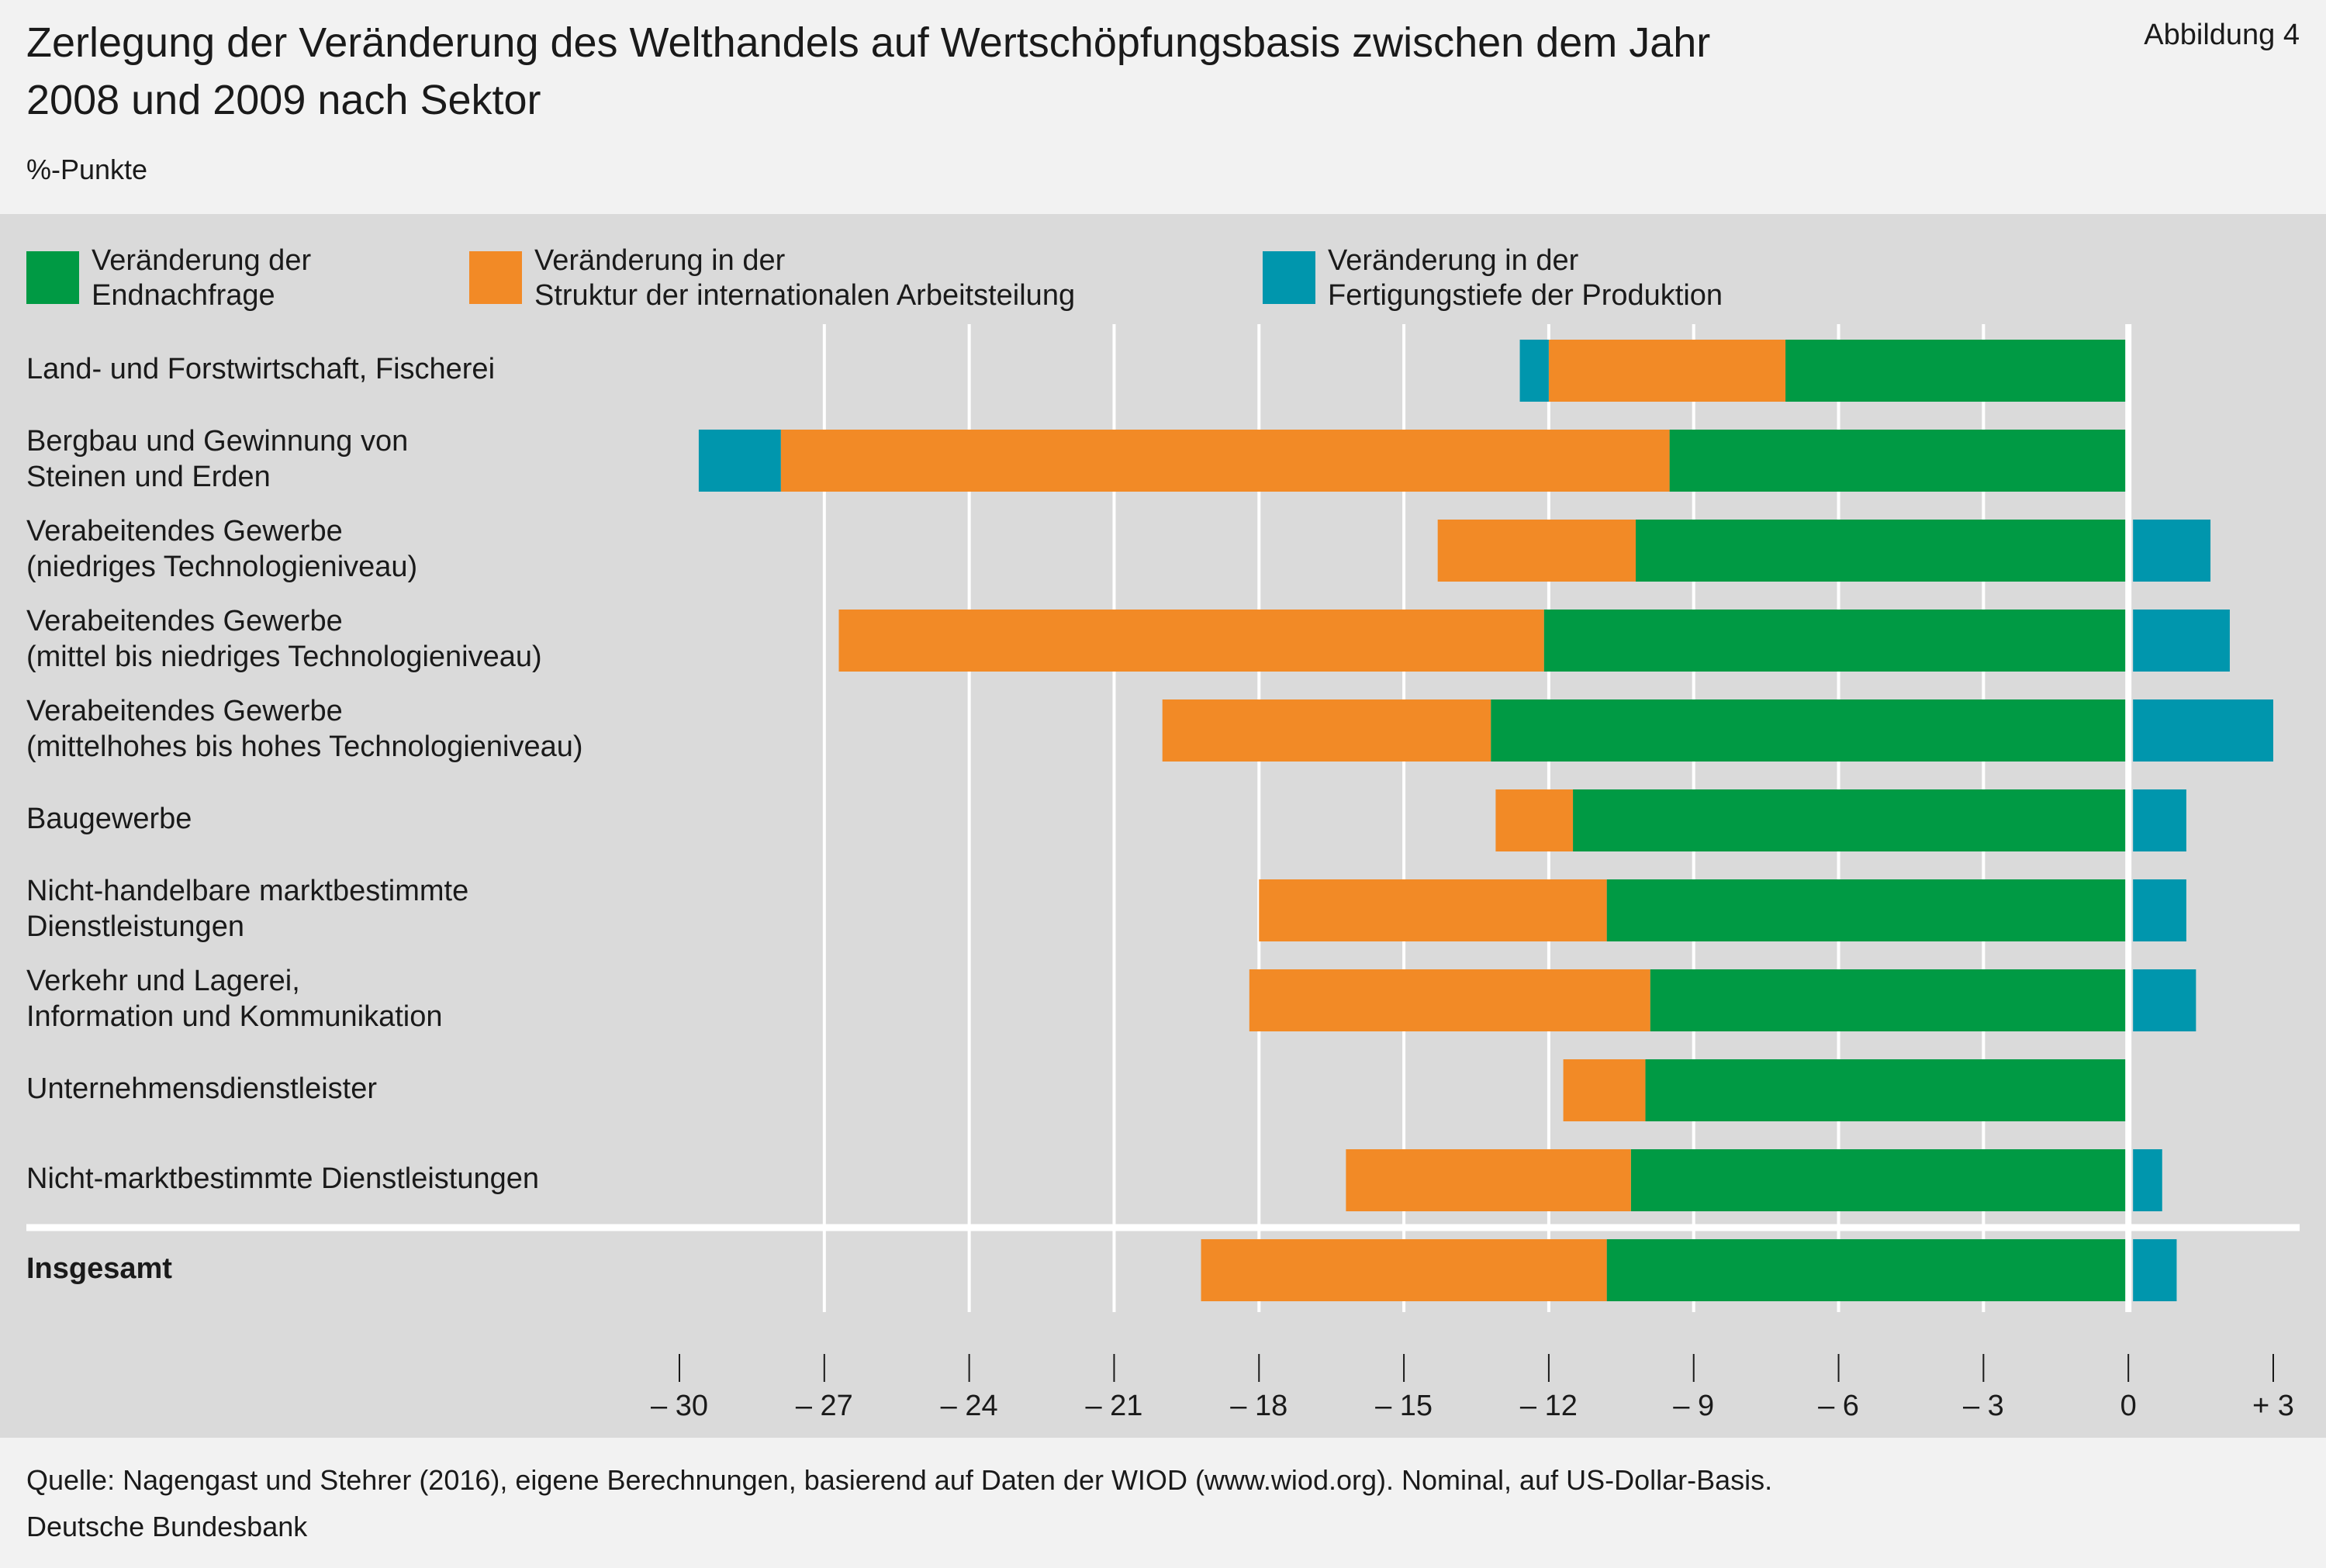  Describe the element at coordinates (202, 278) in the screenshot. I see `legend-label: Veränderung der Endnachfrage` at that location.